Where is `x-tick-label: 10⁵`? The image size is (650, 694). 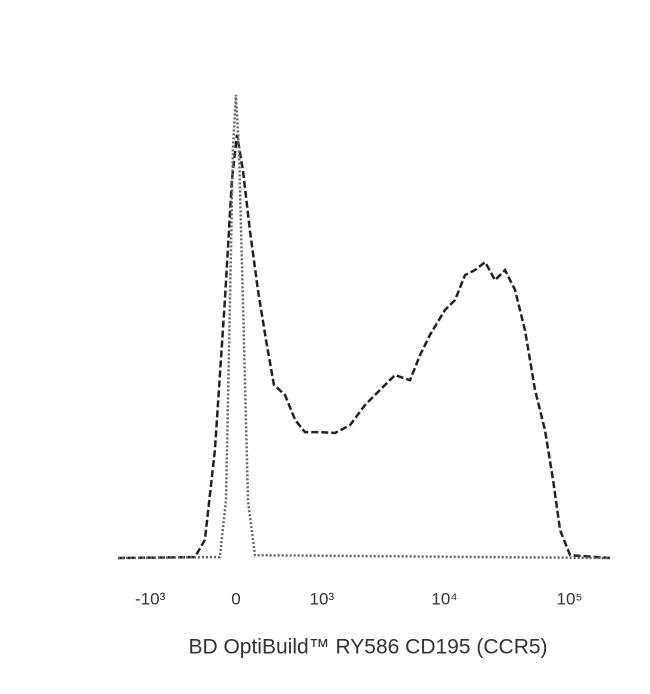
x-tick-label: 10⁵ is located at coordinates (570, 598).